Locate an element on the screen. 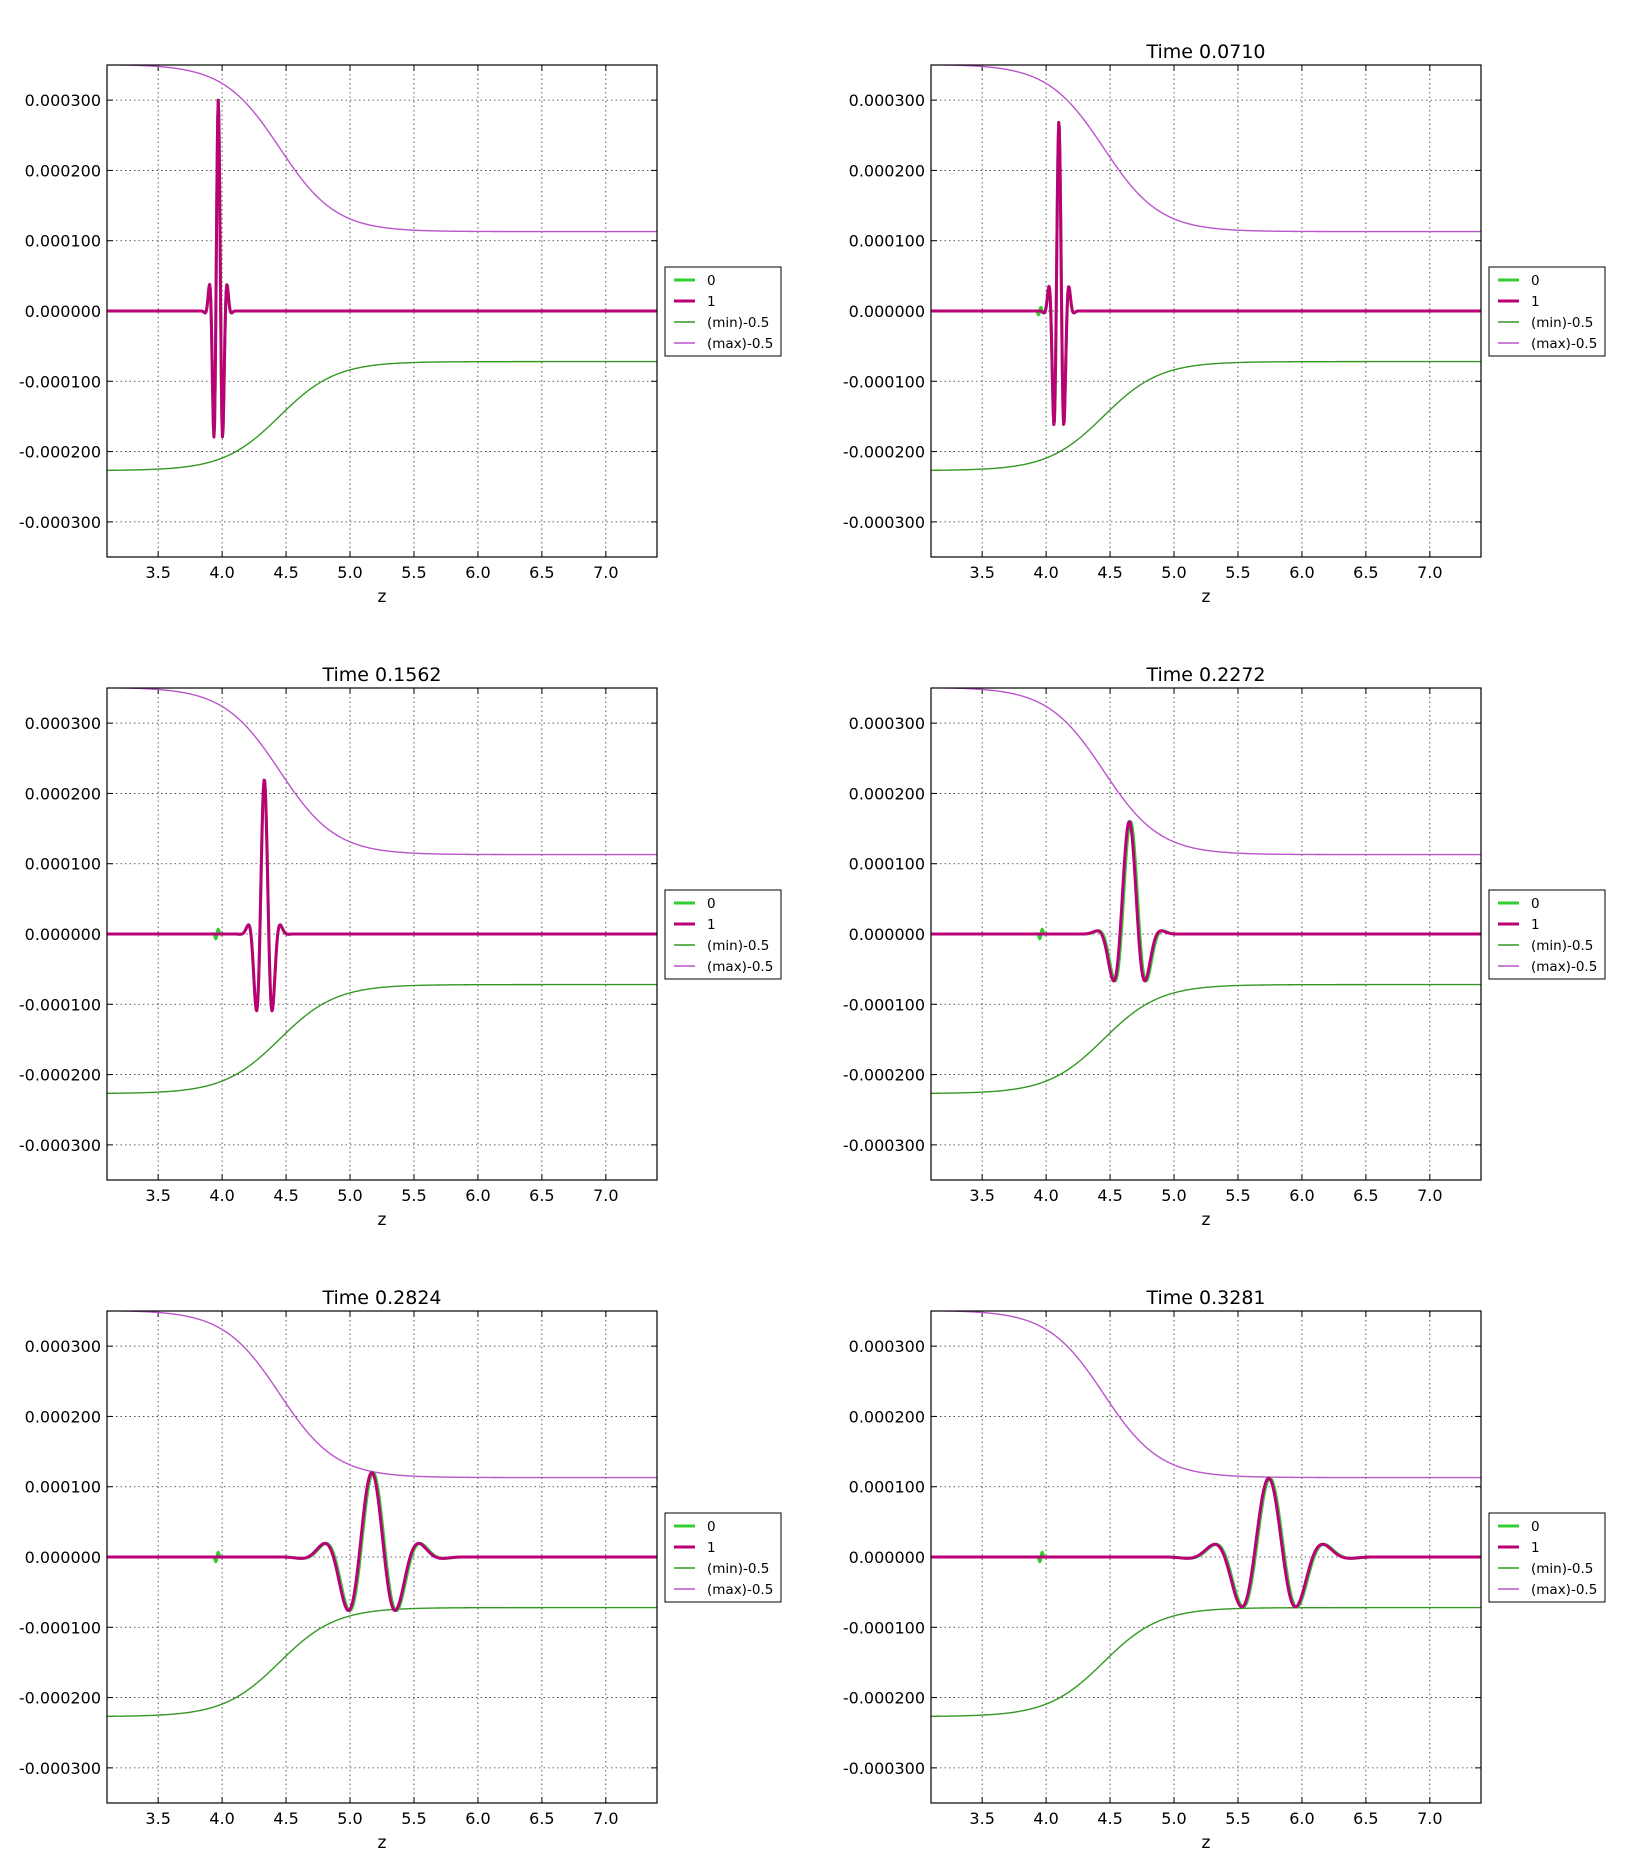 Image resolution: width=1640 pixels, height=1860 pixels. y-tick-label: -0.000300 is located at coordinates (884, 1768).